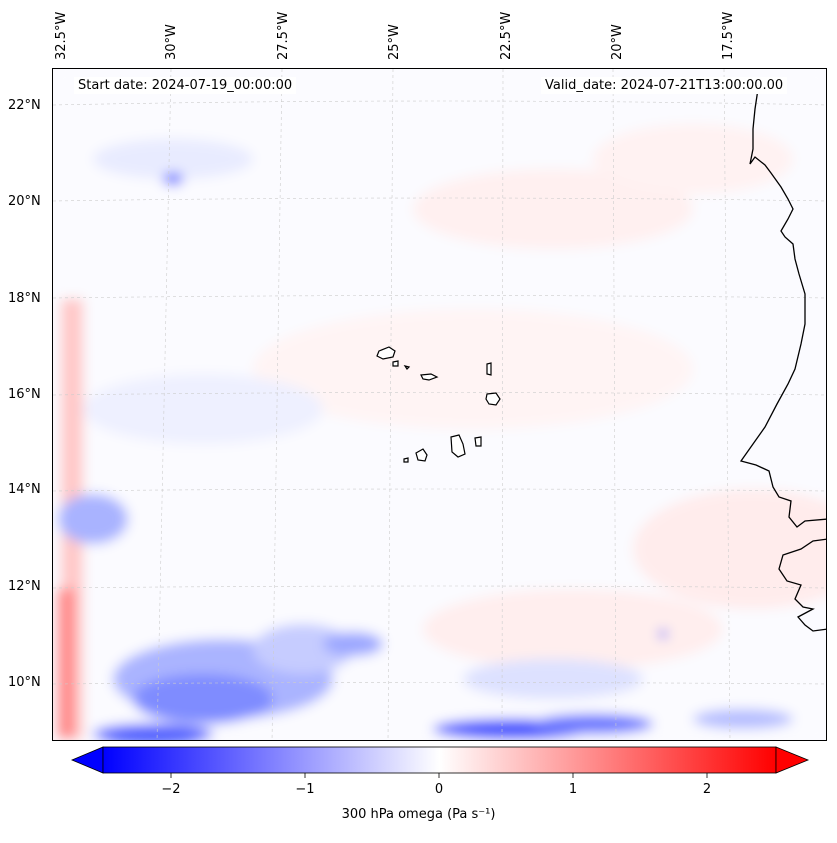  Describe the element at coordinates (573, 789) in the screenshot. I see `colorbar-tick-1: 1` at that location.